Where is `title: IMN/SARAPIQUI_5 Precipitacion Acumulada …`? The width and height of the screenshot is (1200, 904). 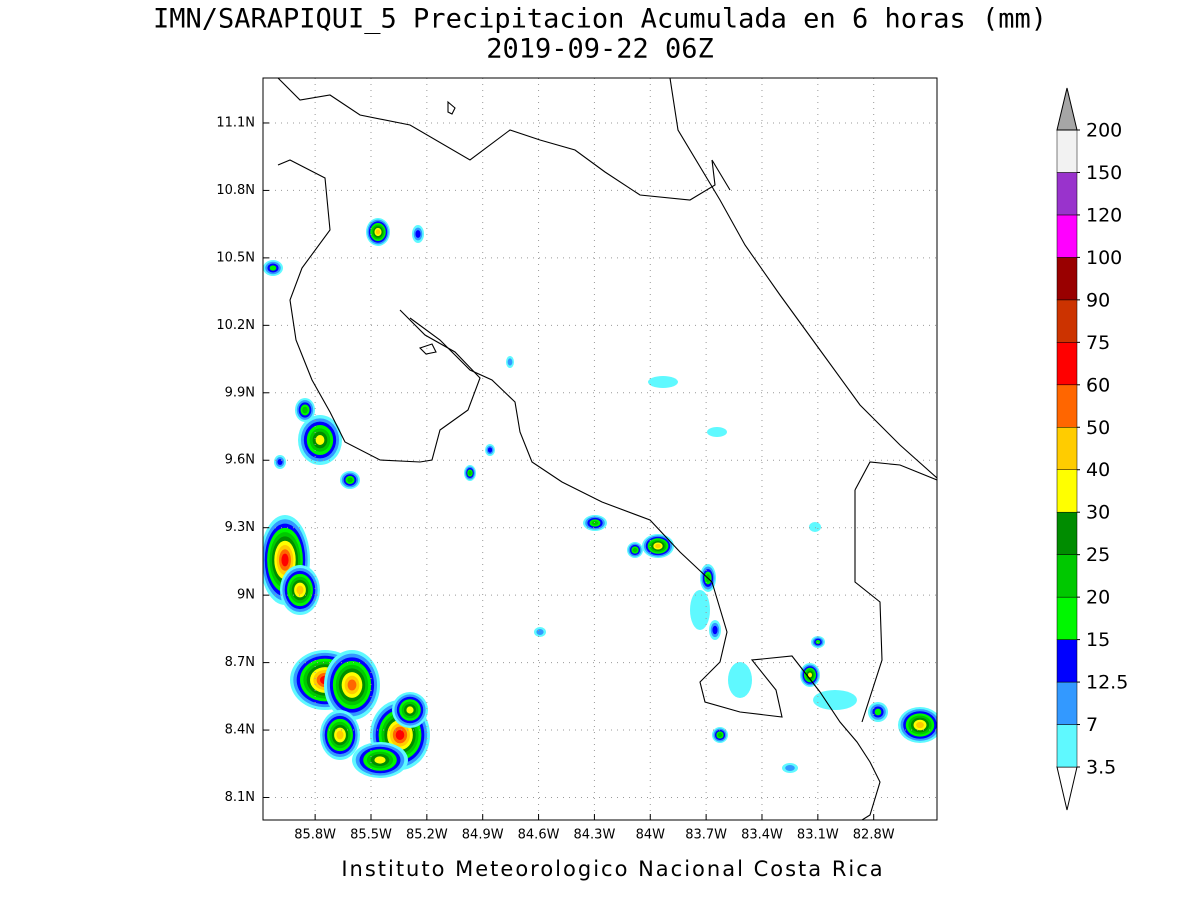 title: IMN/SARAPIQUI_5 Precipitacion Acumulada … is located at coordinates (600, 19).